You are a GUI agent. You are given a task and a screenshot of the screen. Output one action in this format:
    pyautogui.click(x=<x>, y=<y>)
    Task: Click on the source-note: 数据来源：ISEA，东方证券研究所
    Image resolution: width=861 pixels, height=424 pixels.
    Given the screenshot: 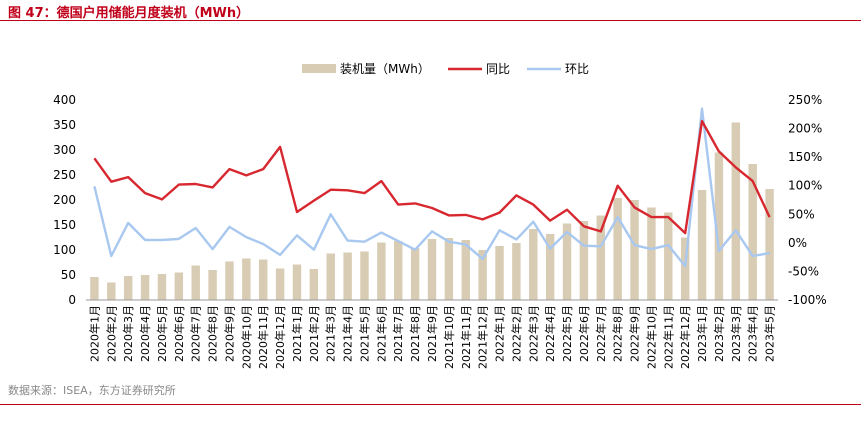 What is the action you would take?
    pyautogui.click(x=92, y=390)
    